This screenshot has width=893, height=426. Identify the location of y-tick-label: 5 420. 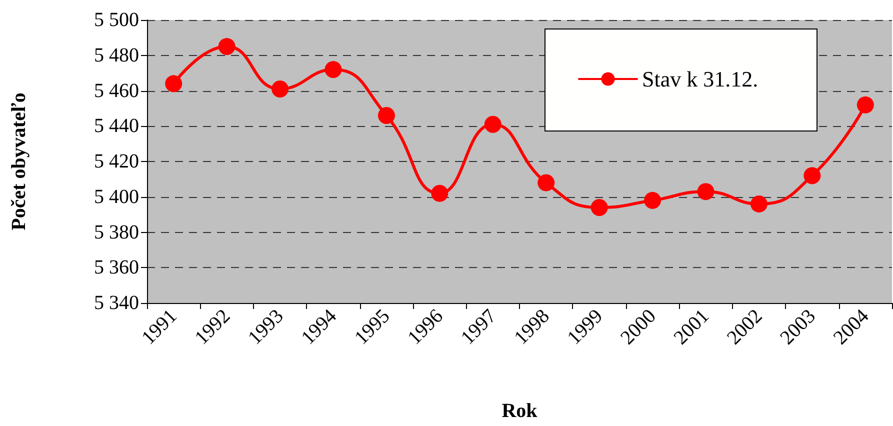
(116, 161).